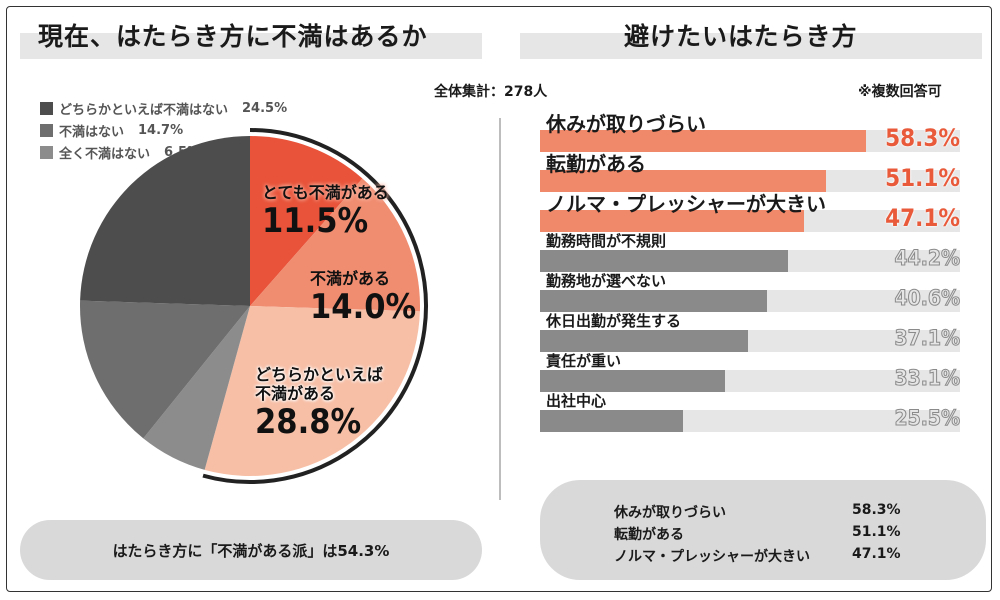 The height and width of the screenshot is (600, 1000). Describe the element at coordinates (319, 374) in the screenshot. I see `pie-label-text: どちらかといえば` at that location.